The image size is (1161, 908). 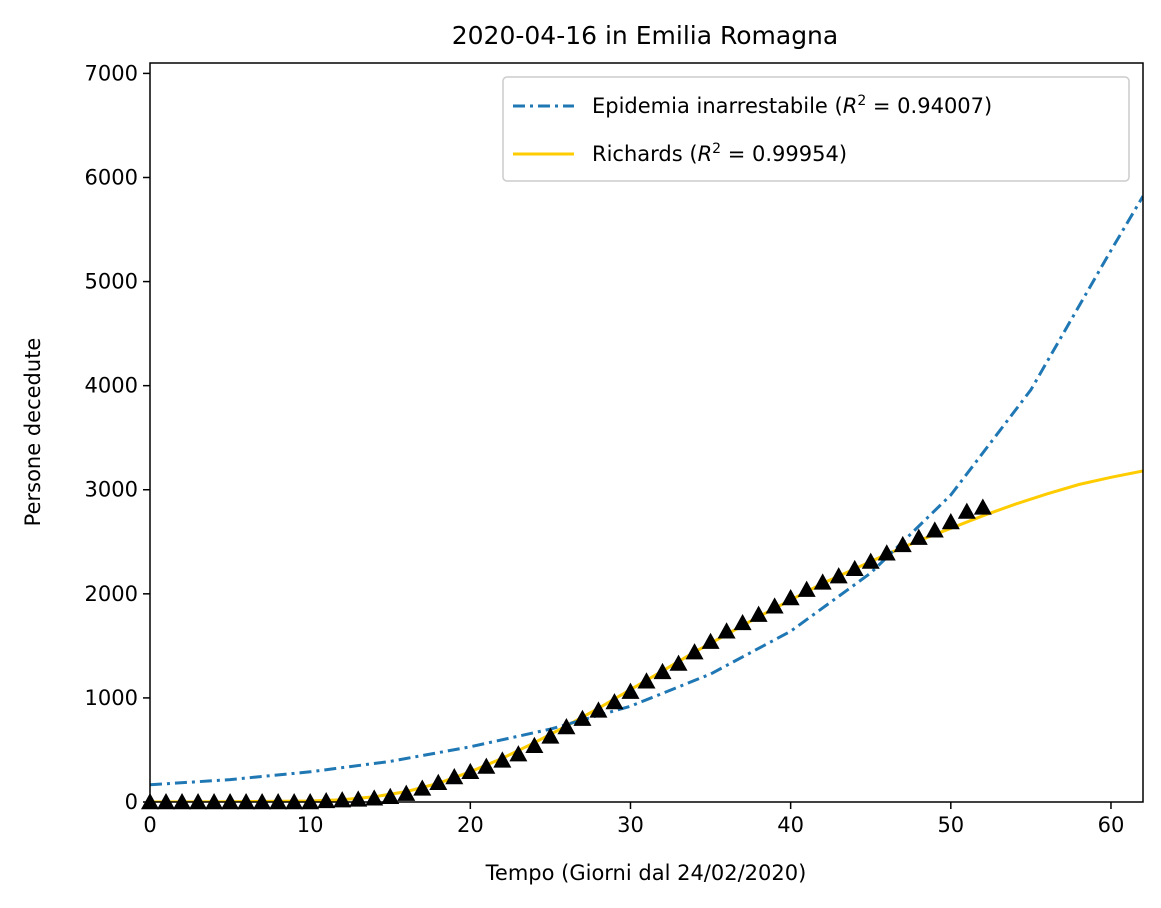 What do you see at coordinates (645, 154) in the screenshot?
I see `legend-label-richards-prefix: Richards (` at bounding box center [645, 154].